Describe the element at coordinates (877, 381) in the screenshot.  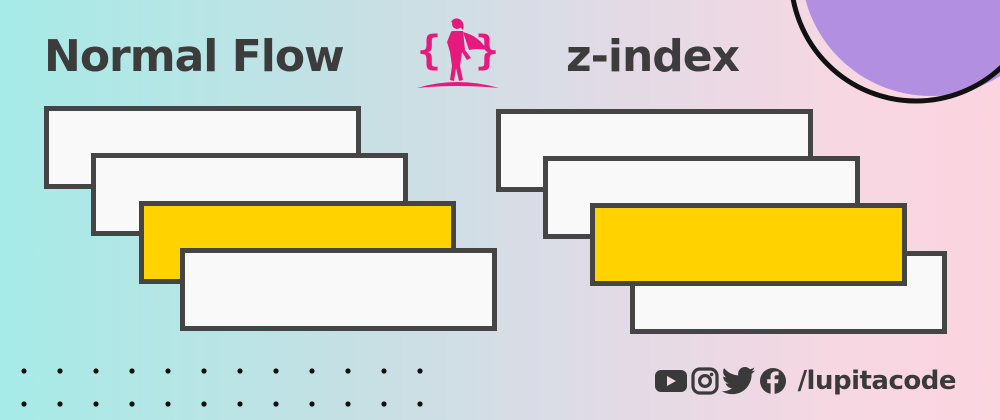
I see `social-handle: /lupitacode` at that location.